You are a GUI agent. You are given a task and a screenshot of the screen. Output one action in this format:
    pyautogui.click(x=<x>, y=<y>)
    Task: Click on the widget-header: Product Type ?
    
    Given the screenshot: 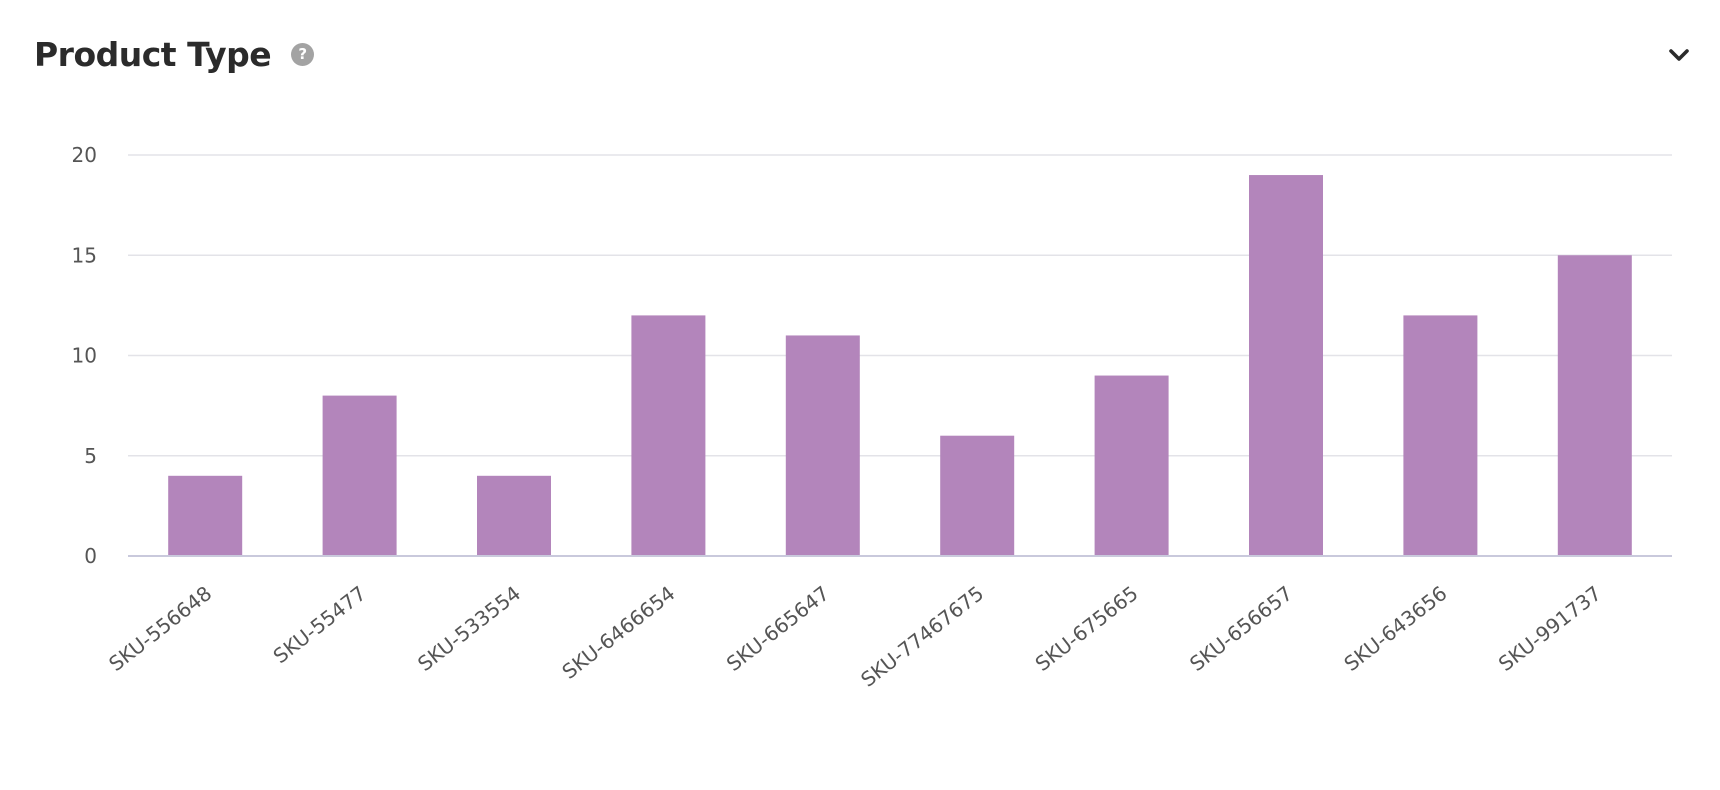 What is the action you would take?
    pyautogui.click(x=174, y=54)
    